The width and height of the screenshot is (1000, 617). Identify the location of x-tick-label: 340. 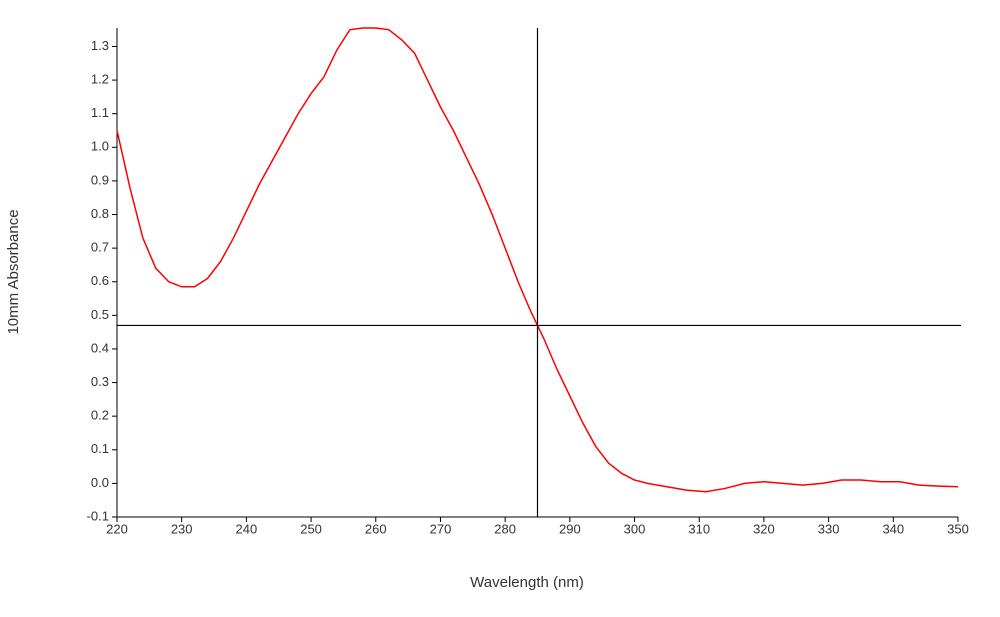
(893, 528).